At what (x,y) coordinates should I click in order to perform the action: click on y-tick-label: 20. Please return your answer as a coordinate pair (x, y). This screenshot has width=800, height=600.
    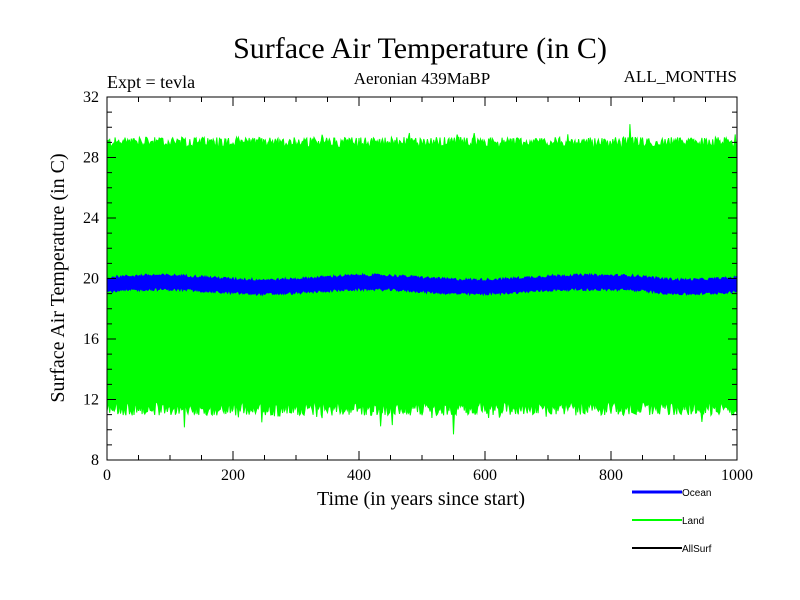
    Looking at the image, I should click on (91, 279).